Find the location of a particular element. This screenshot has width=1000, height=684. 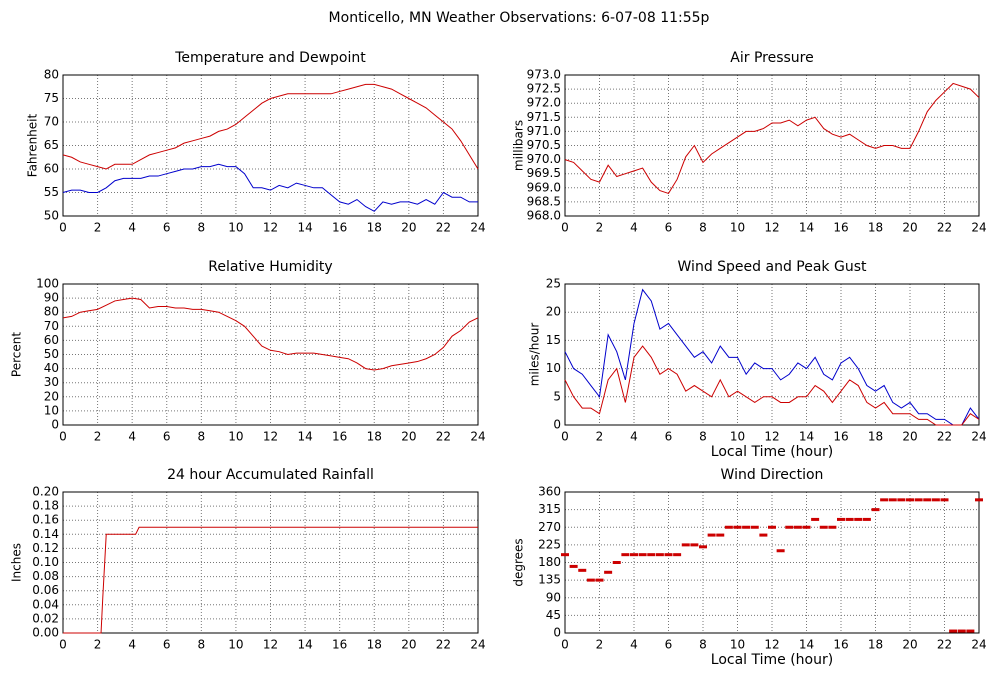

y-tick-label: 15 is located at coordinates (553, 340).